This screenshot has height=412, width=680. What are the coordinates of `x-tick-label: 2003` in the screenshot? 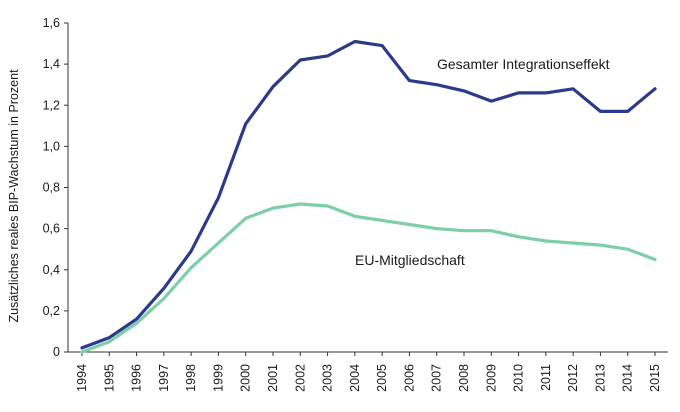 It's located at (328, 378).